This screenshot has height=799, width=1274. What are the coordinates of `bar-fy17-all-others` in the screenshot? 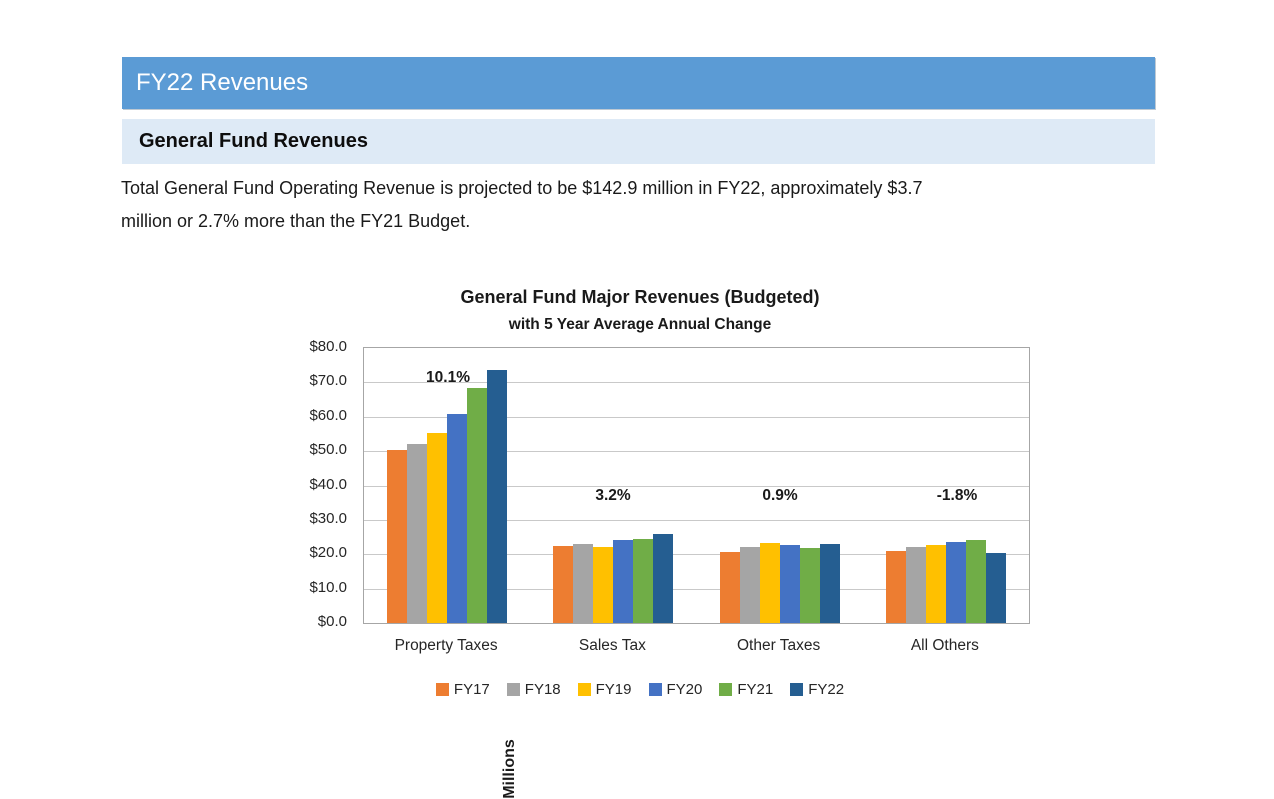 It's located at (895, 587).